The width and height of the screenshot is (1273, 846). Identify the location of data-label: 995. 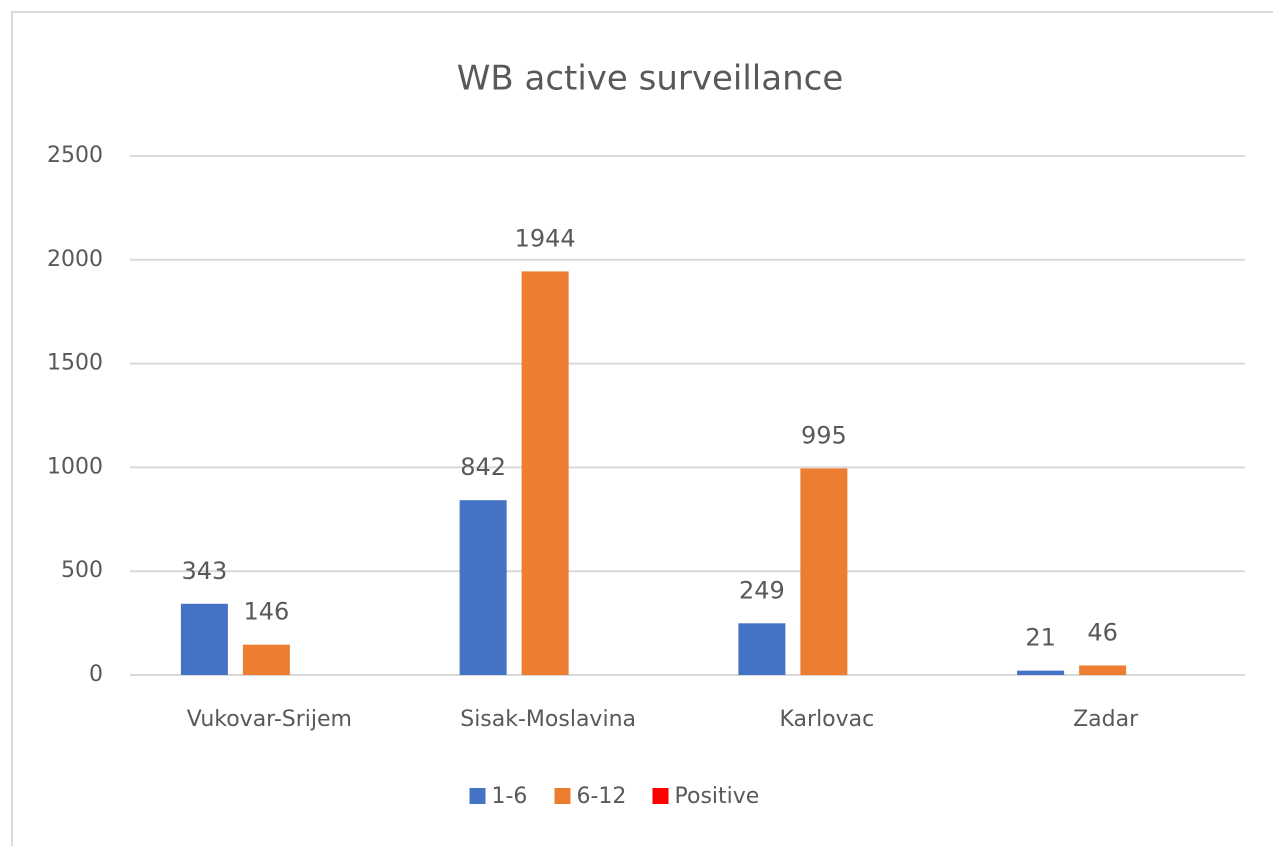
(824, 435).